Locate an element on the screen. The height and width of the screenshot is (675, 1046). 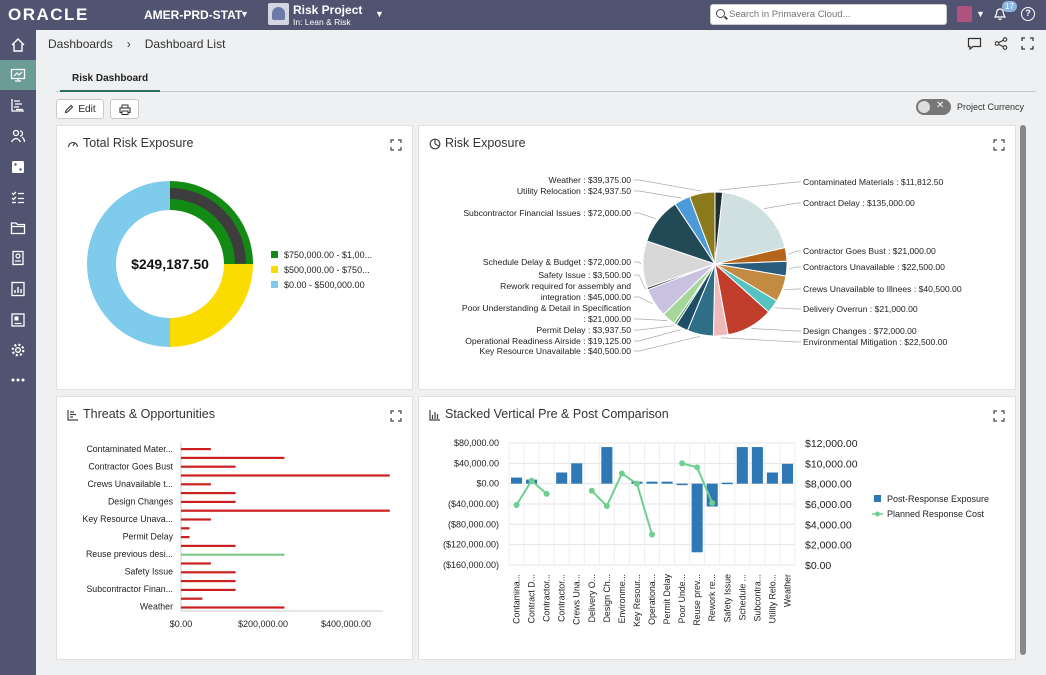
search-input is located at coordinates (834, 14).